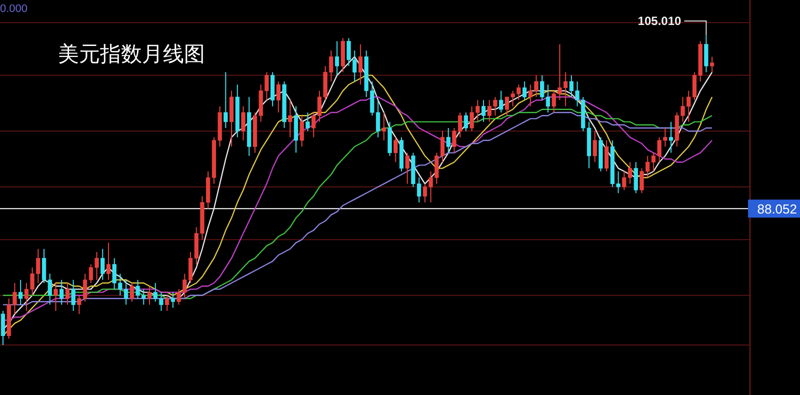  Describe the element at coordinates (660, 21) in the screenshot. I see `text: 105.010` at that location.